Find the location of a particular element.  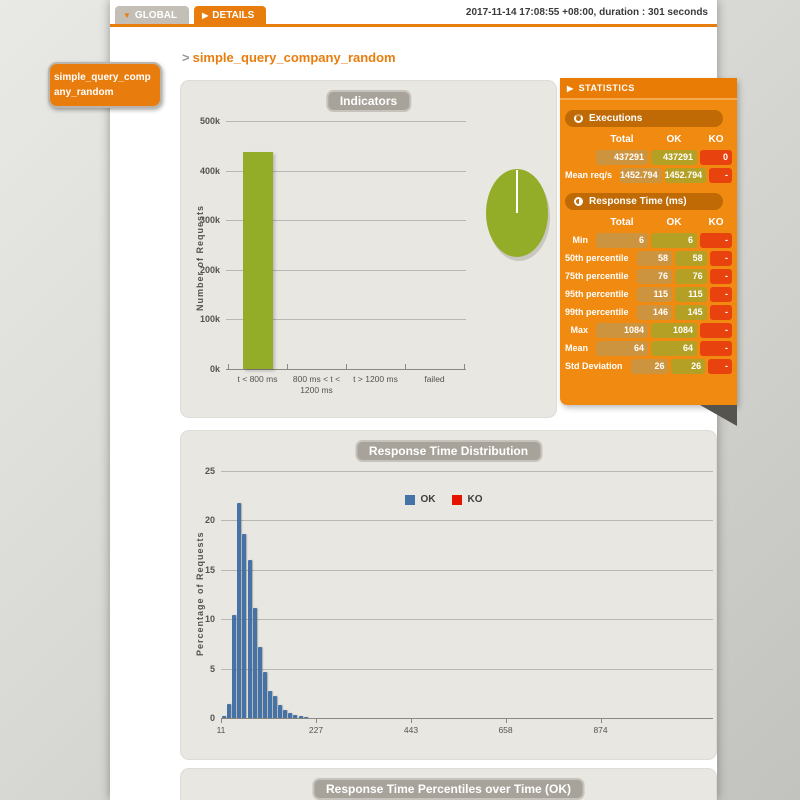

table-row: Std Deviation 26 26- is located at coordinates (648, 366).